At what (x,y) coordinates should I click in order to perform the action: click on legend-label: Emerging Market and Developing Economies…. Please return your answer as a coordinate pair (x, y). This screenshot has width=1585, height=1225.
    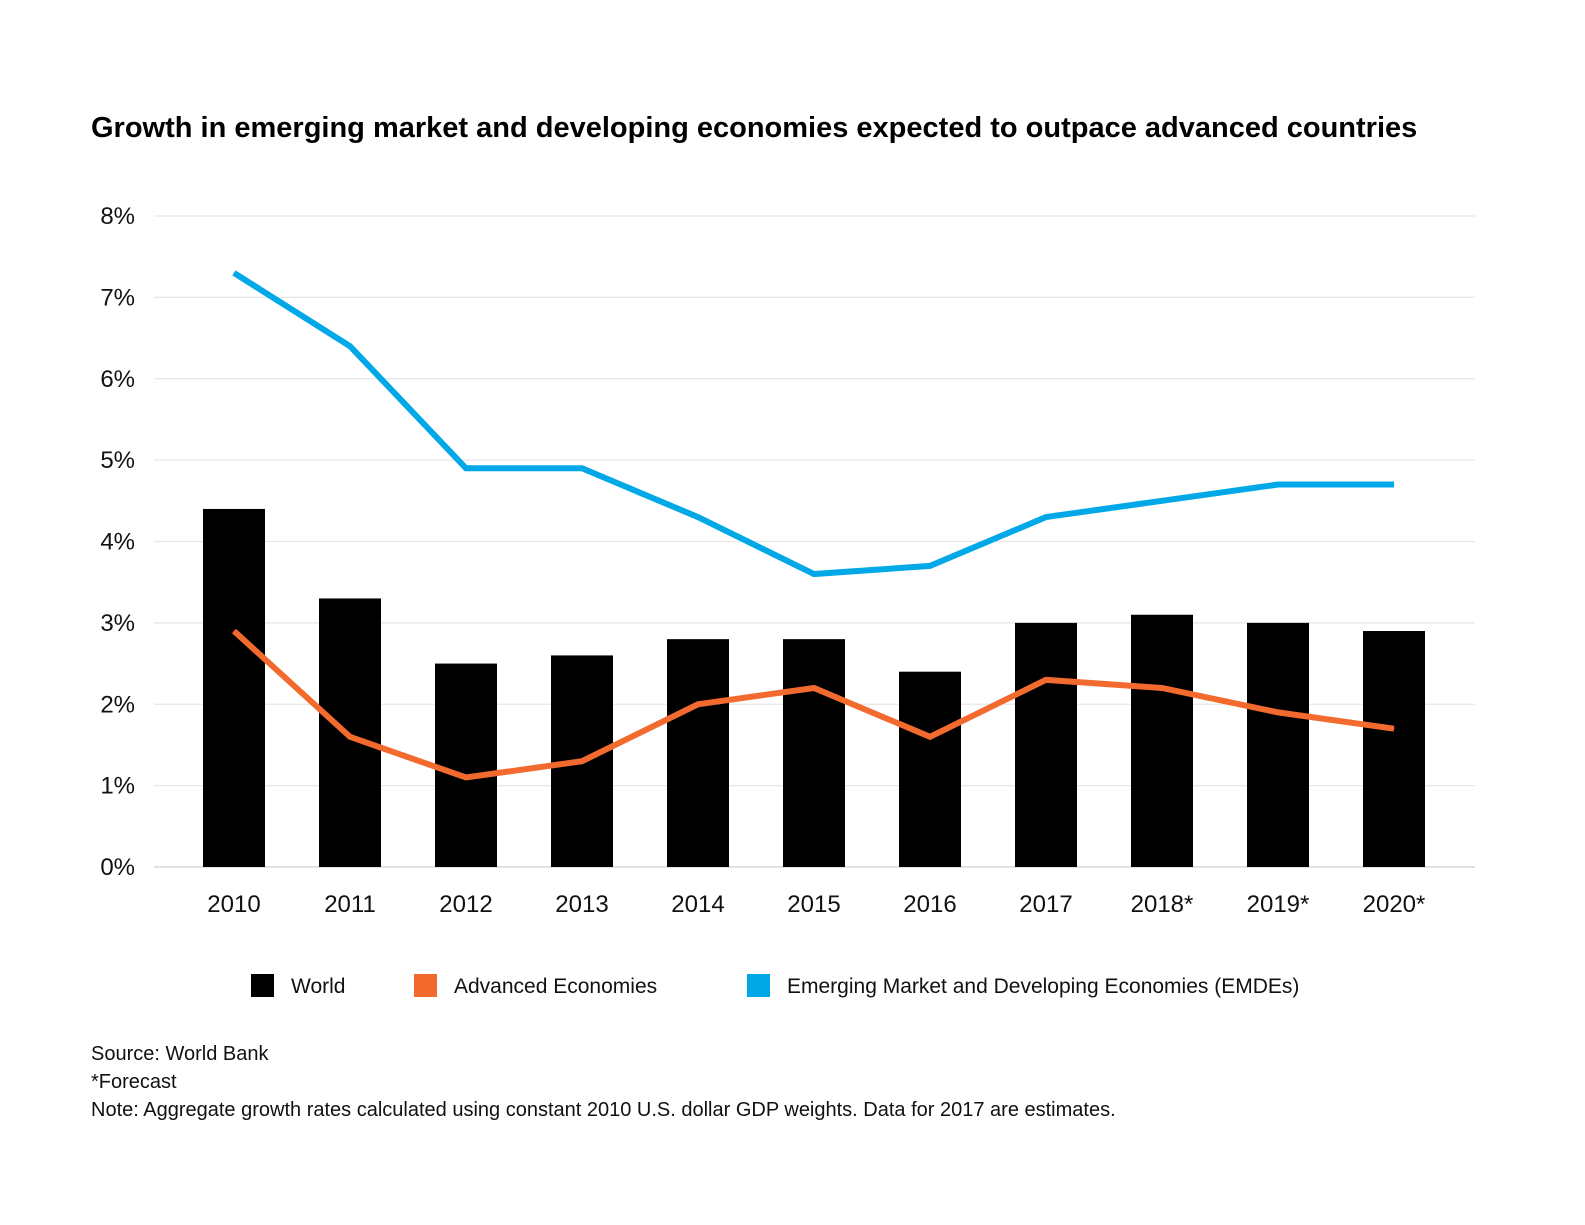
    Looking at the image, I should click on (1043, 986).